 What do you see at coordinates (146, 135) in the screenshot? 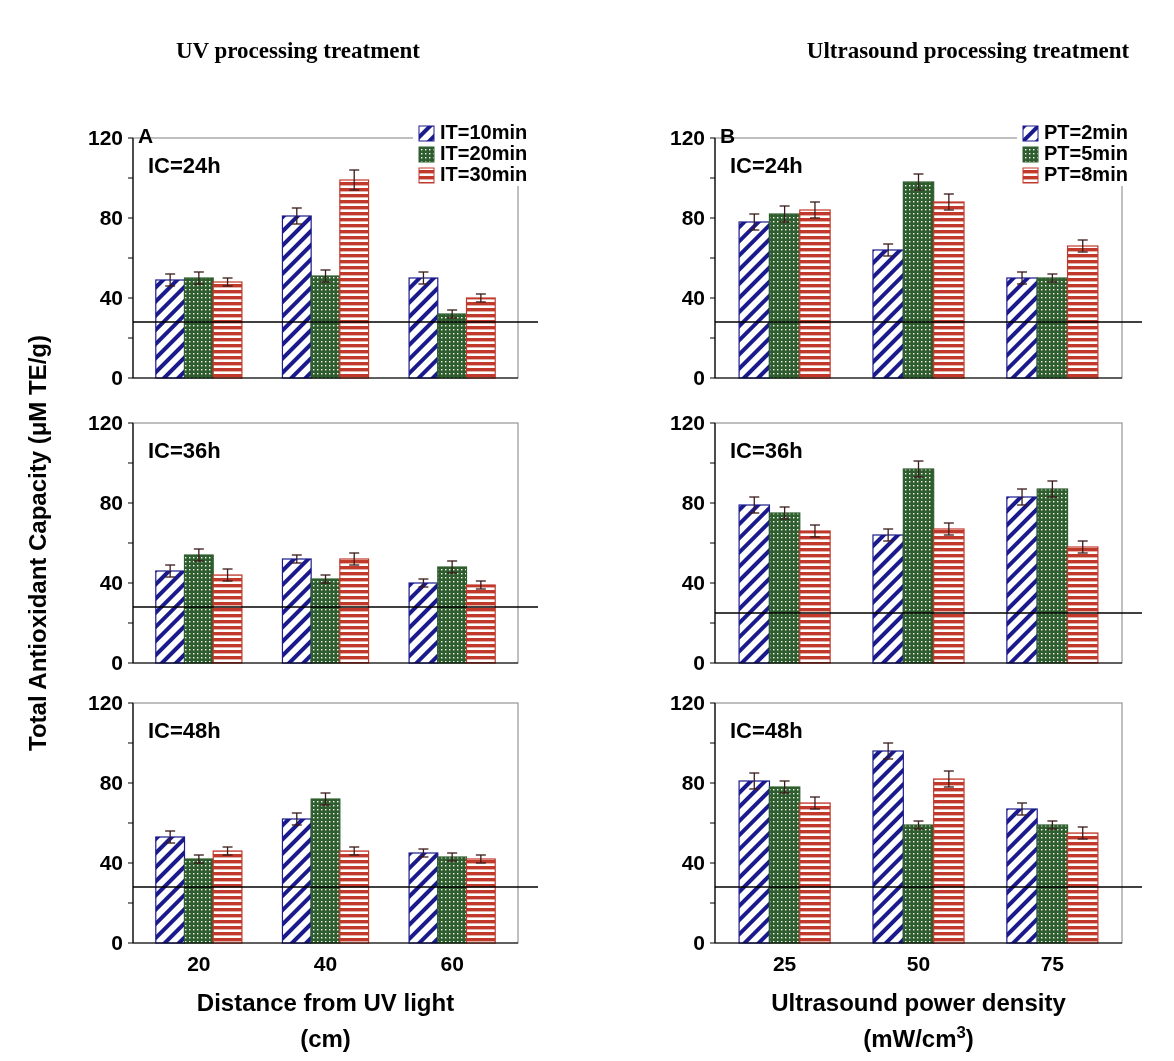
I see `annotation: A` at bounding box center [146, 135].